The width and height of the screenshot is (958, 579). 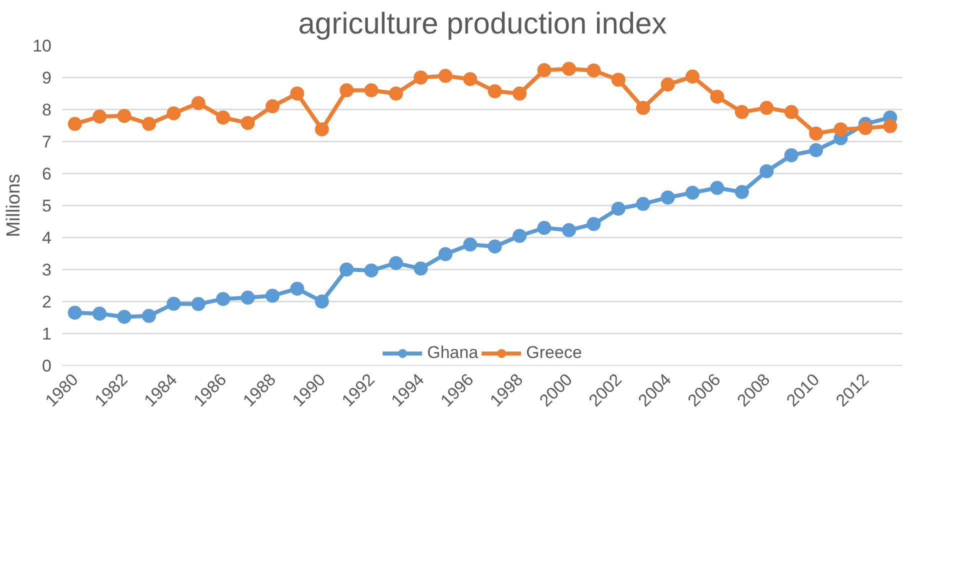 What do you see at coordinates (14, 206) in the screenshot?
I see `y-axis-title: Millions` at bounding box center [14, 206].